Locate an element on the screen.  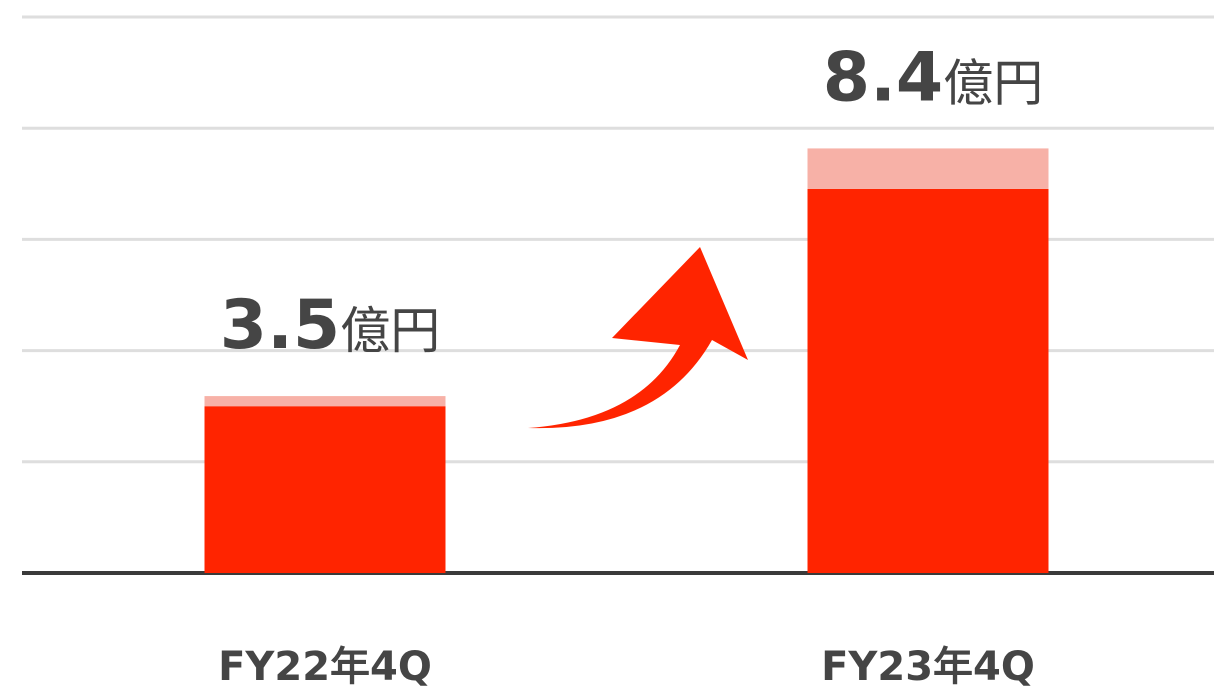
x-tick-label: FY22年4Q is located at coordinates (325, 667).